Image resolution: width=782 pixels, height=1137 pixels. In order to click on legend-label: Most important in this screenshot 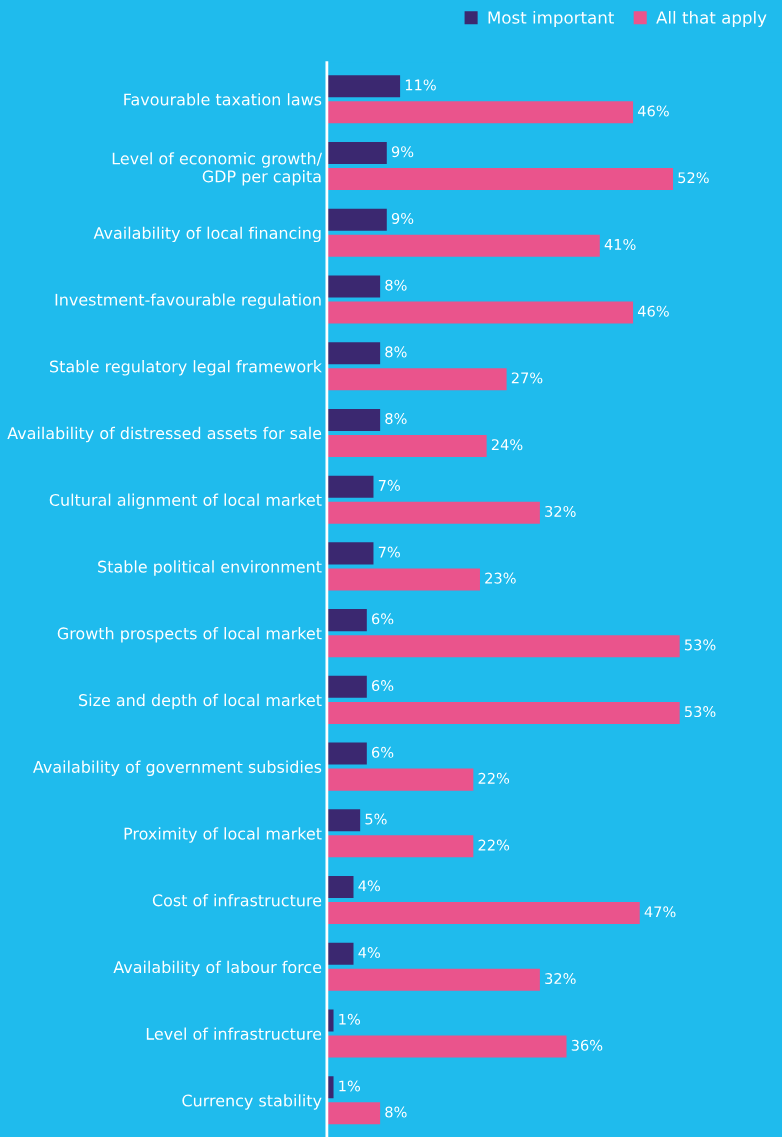, I will do `click(551, 19)`.